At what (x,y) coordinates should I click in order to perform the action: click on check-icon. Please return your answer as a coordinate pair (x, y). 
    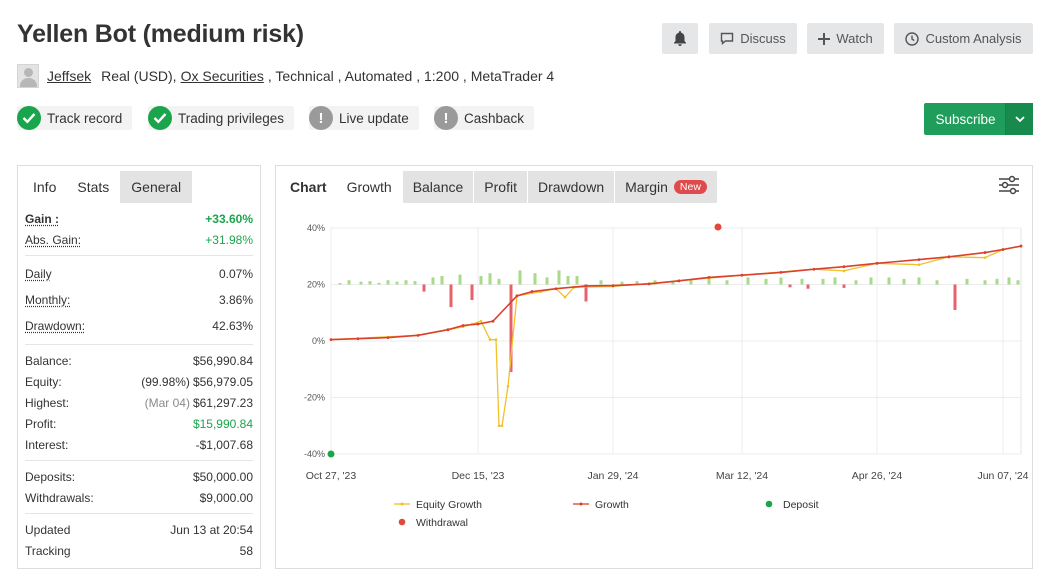
    Looking at the image, I should click on (29, 118).